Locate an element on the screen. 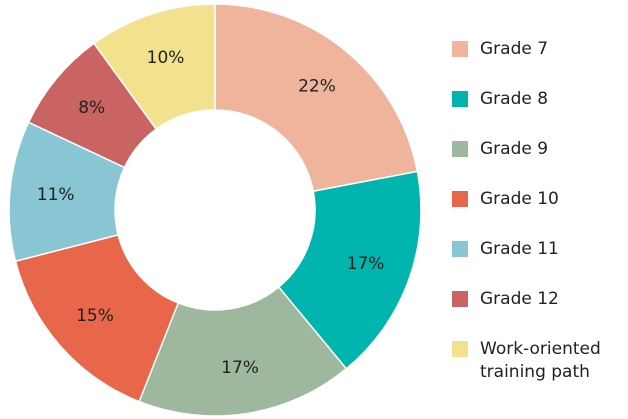 The image size is (628, 419). legend-item: Grade 12 is located at coordinates (540, 299).